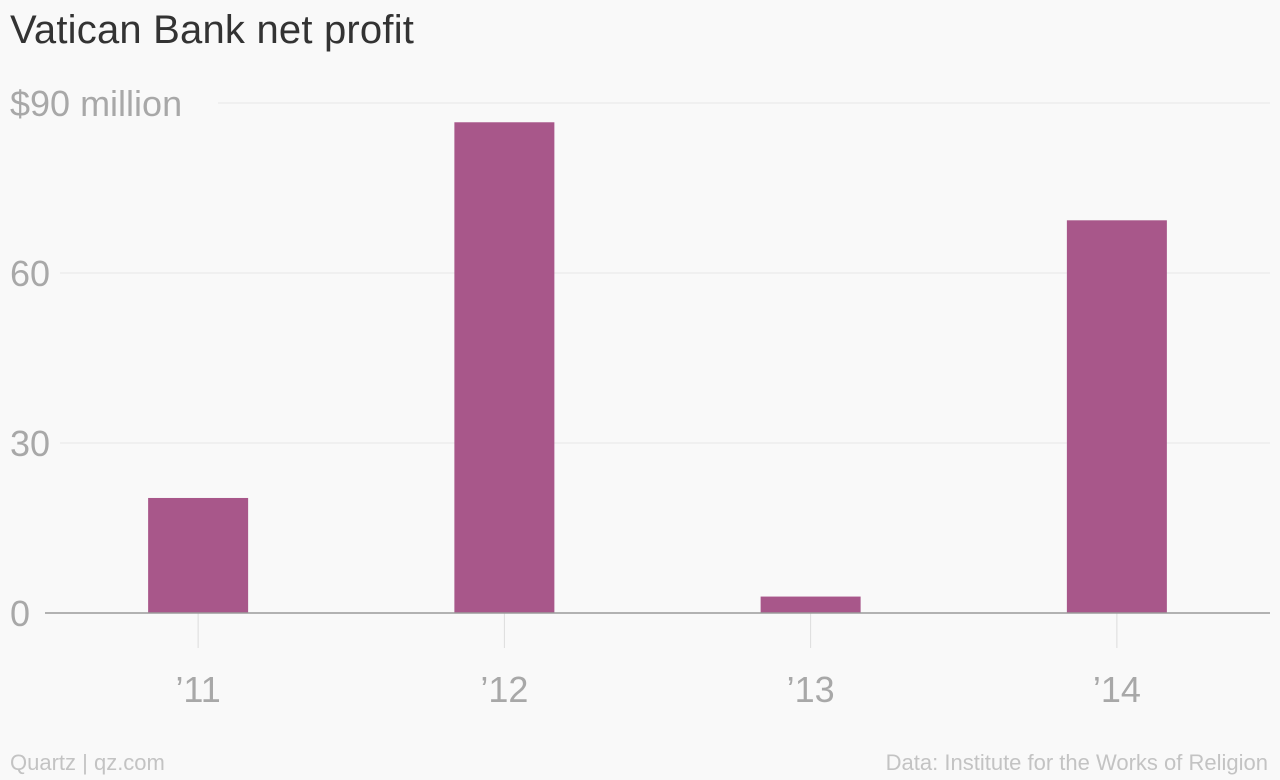  I want to click on y-tick-label-0: 0, so click(20, 613).